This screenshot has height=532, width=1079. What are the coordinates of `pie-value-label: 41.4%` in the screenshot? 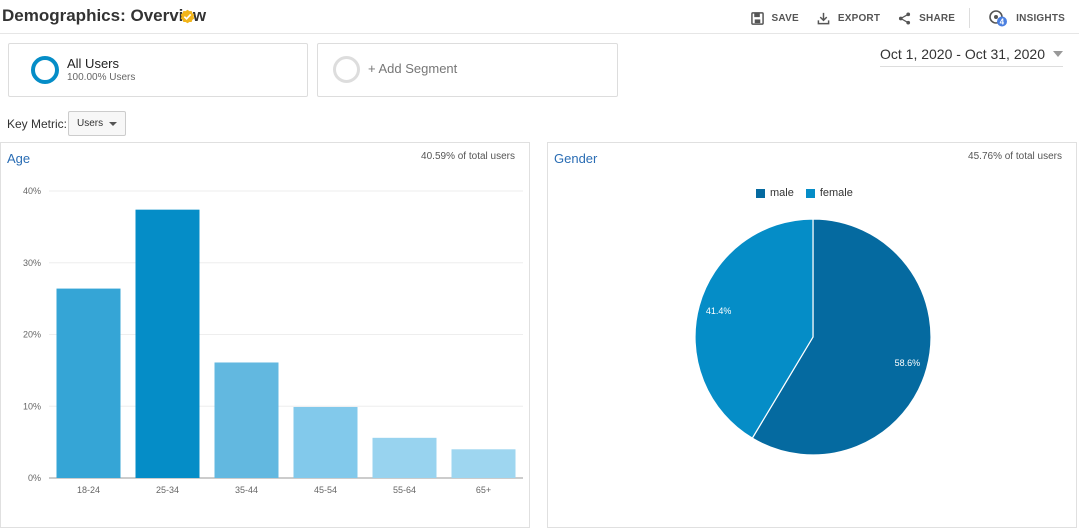 It's located at (719, 311).